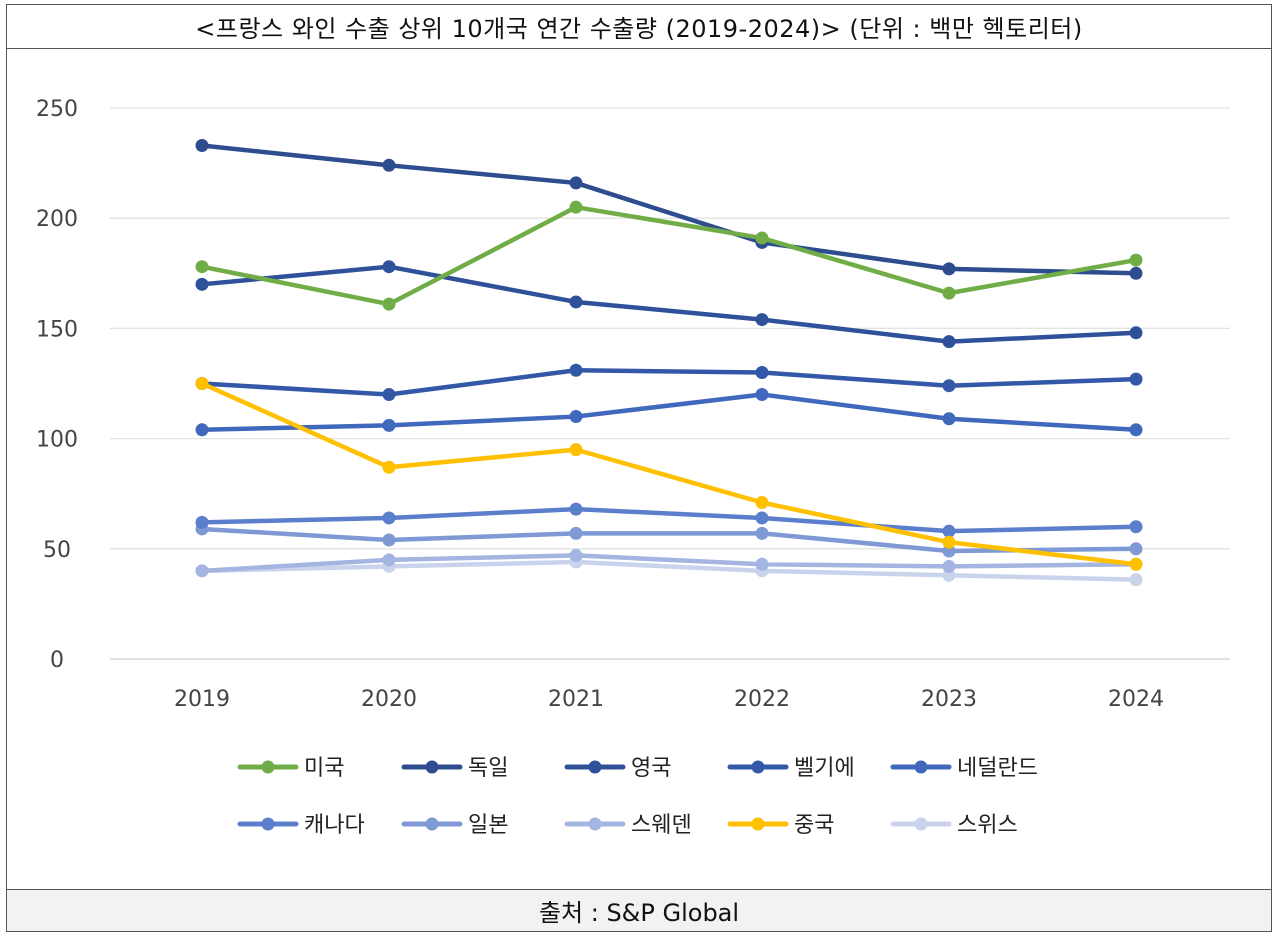  What do you see at coordinates (57, 550) in the screenshot?
I see `y-tick-label: 50` at bounding box center [57, 550].